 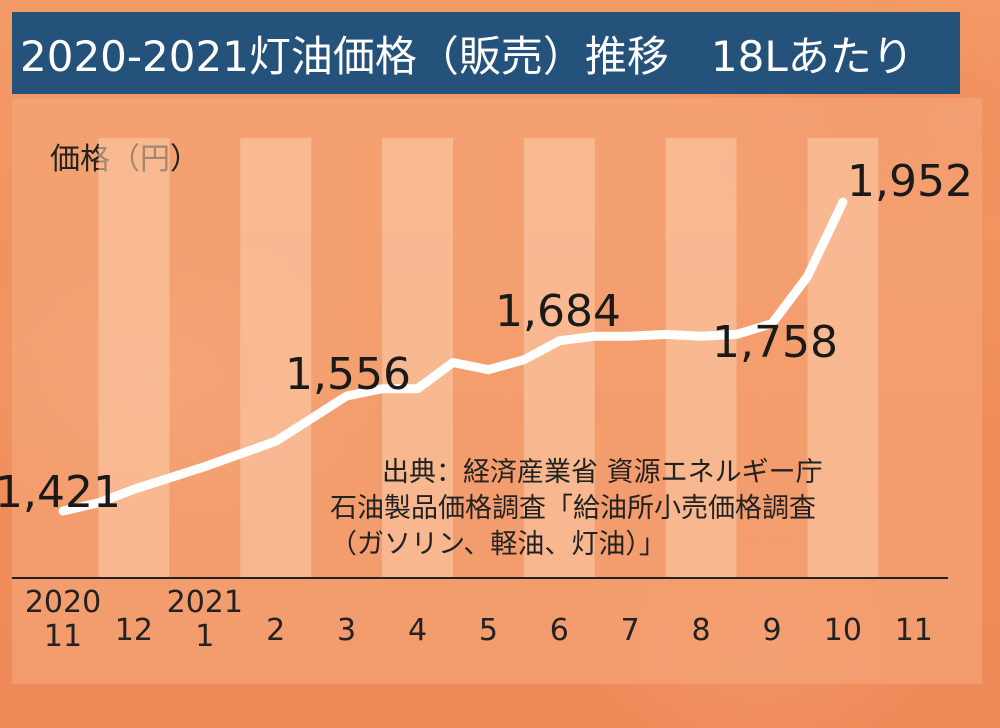 I want to click on x-tick-label: 7, so click(x=630, y=630).